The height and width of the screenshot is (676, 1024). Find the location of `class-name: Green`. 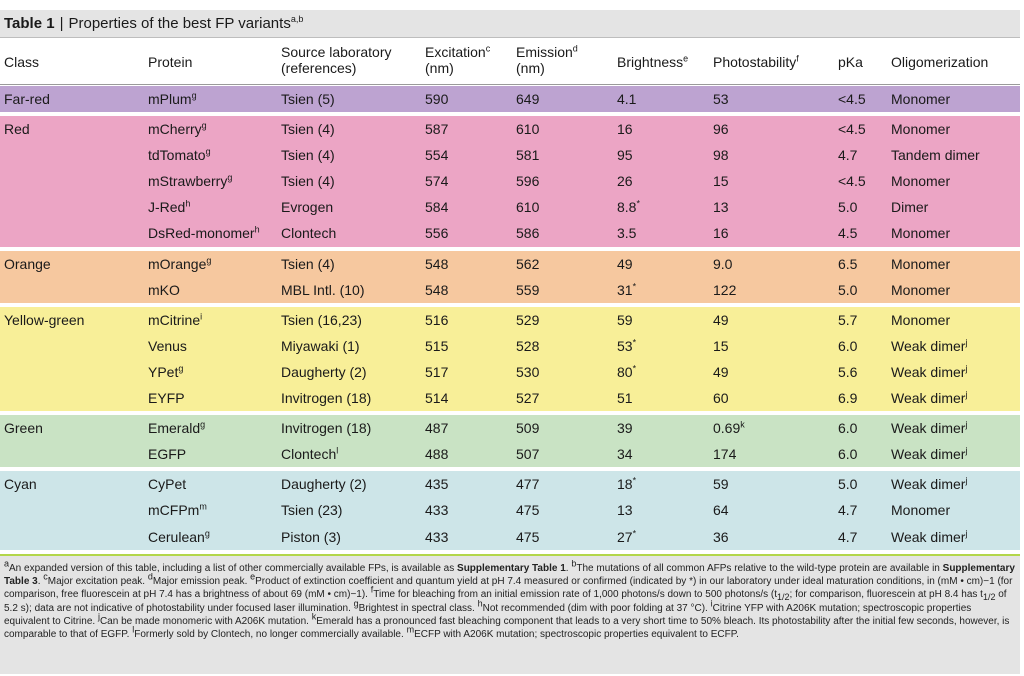

class-name: Green is located at coordinates (23, 428).